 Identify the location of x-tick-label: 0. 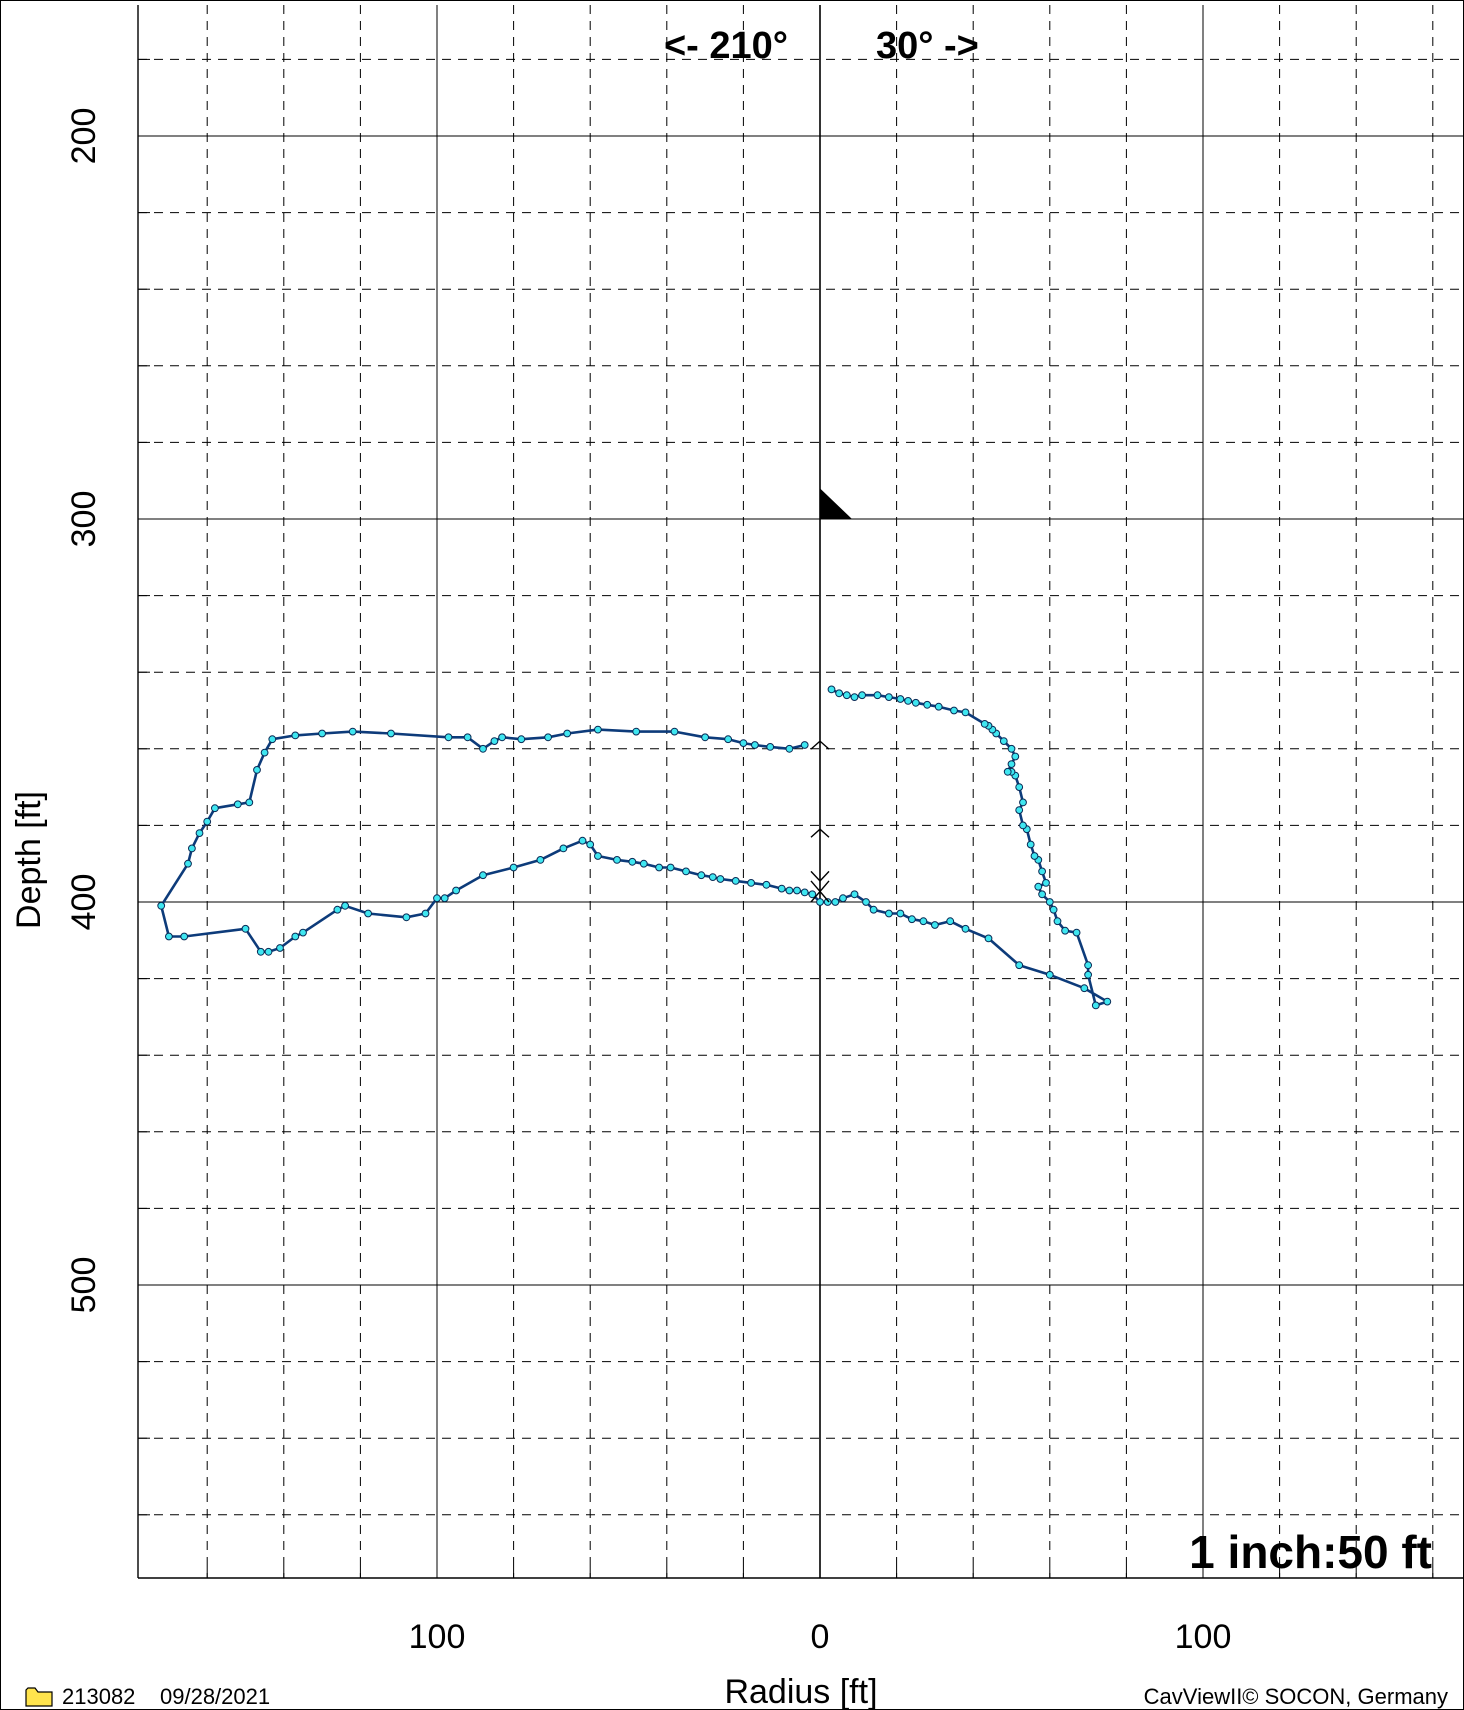
(820, 1637).